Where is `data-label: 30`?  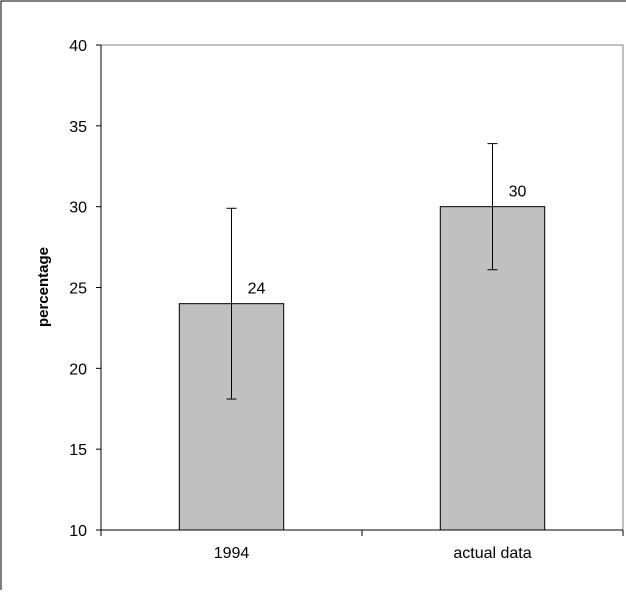 data-label: 30 is located at coordinates (518, 192).